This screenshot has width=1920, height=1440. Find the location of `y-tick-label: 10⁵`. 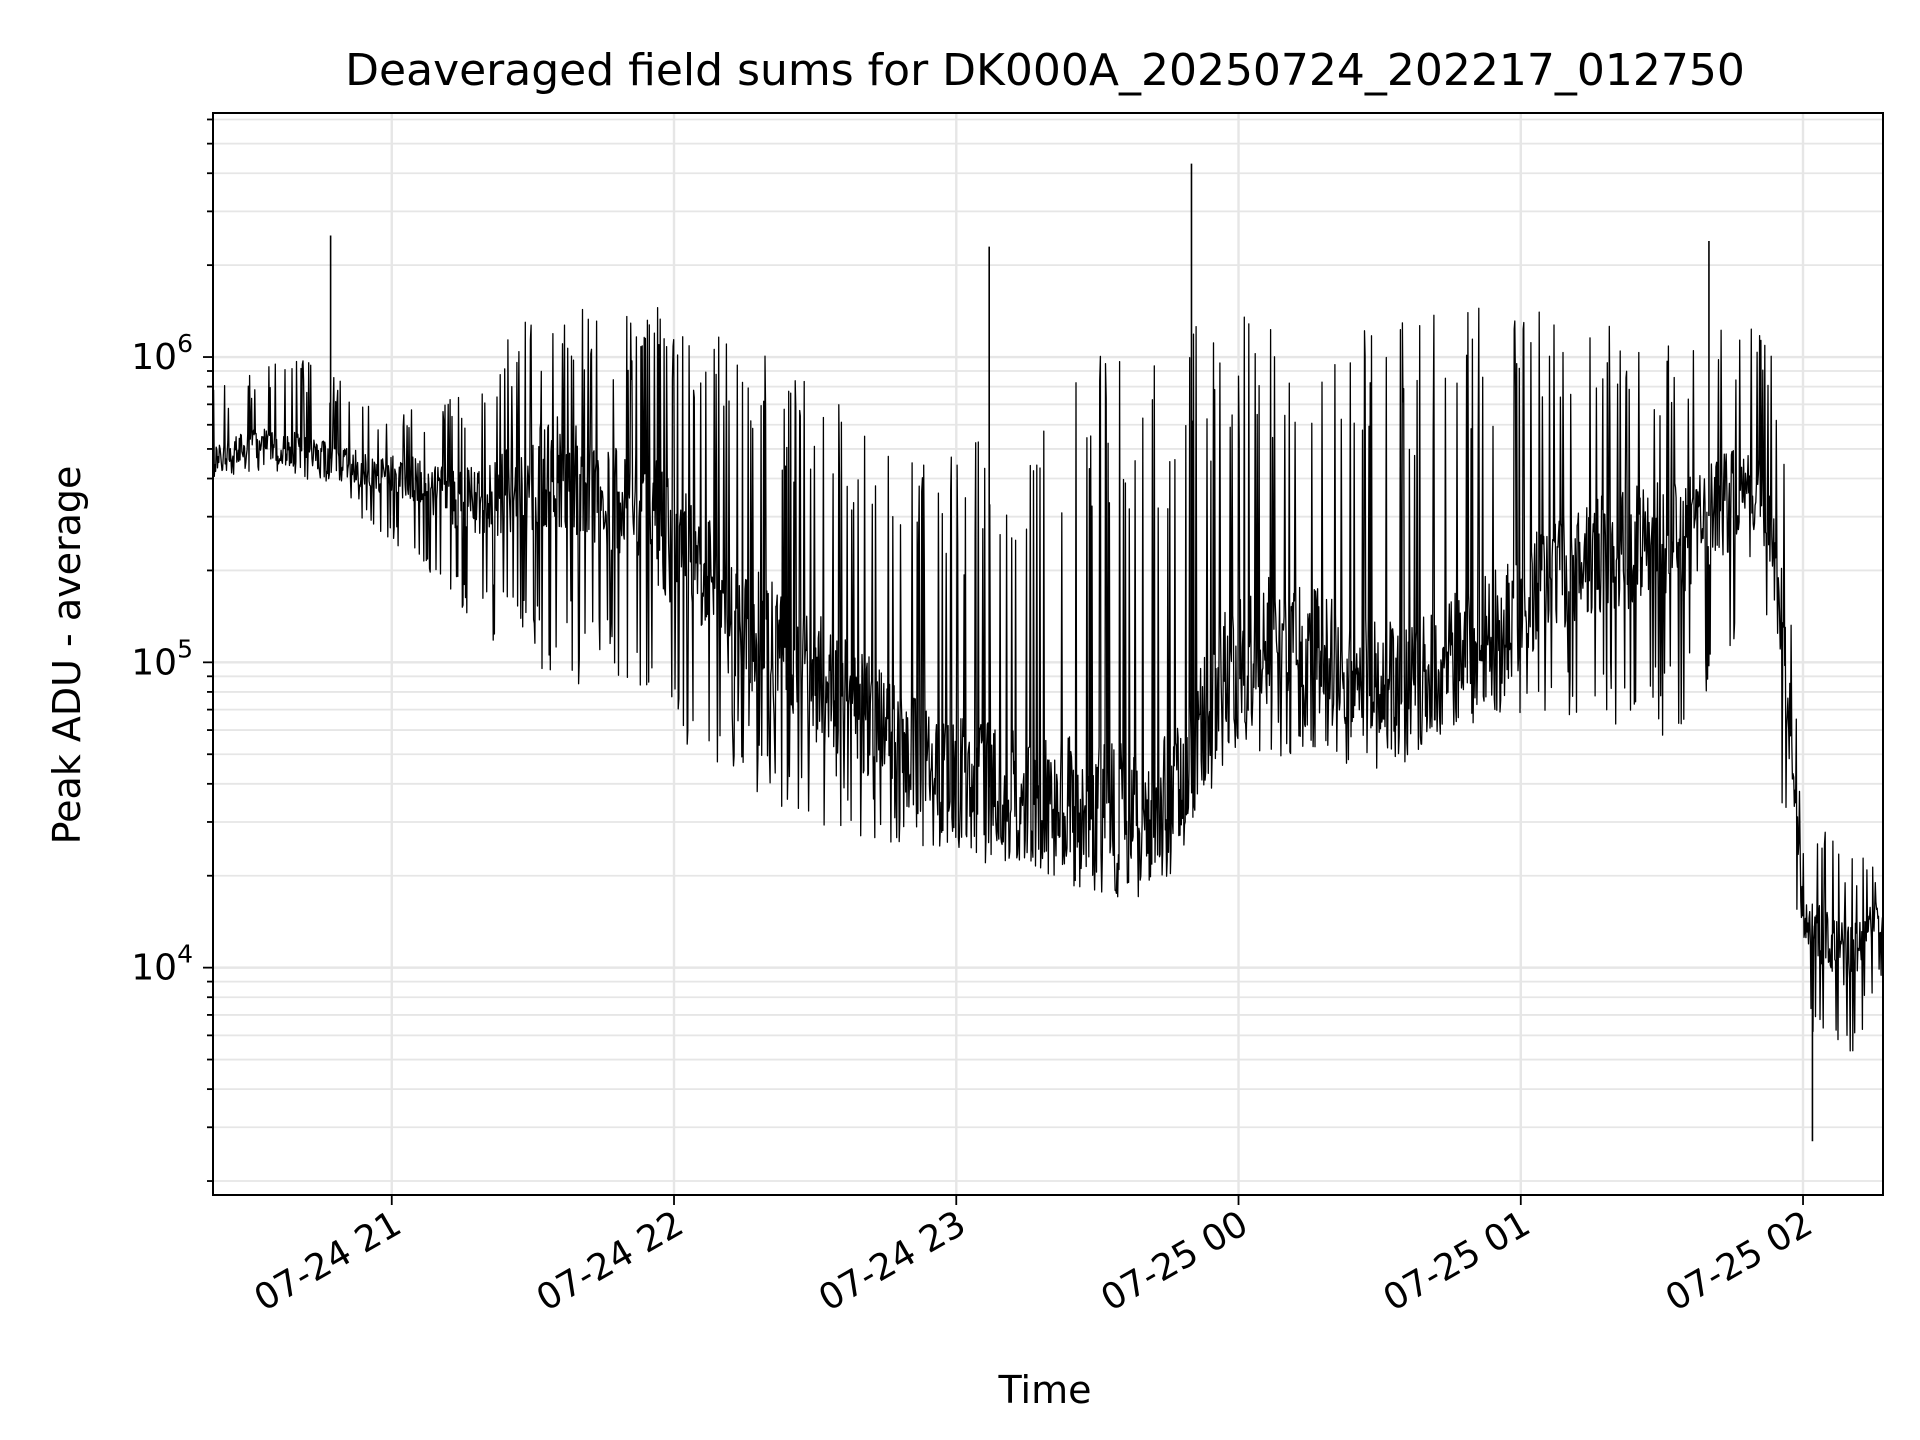

y-tick-label: 10⁵ is located at coordinates (162, 658).